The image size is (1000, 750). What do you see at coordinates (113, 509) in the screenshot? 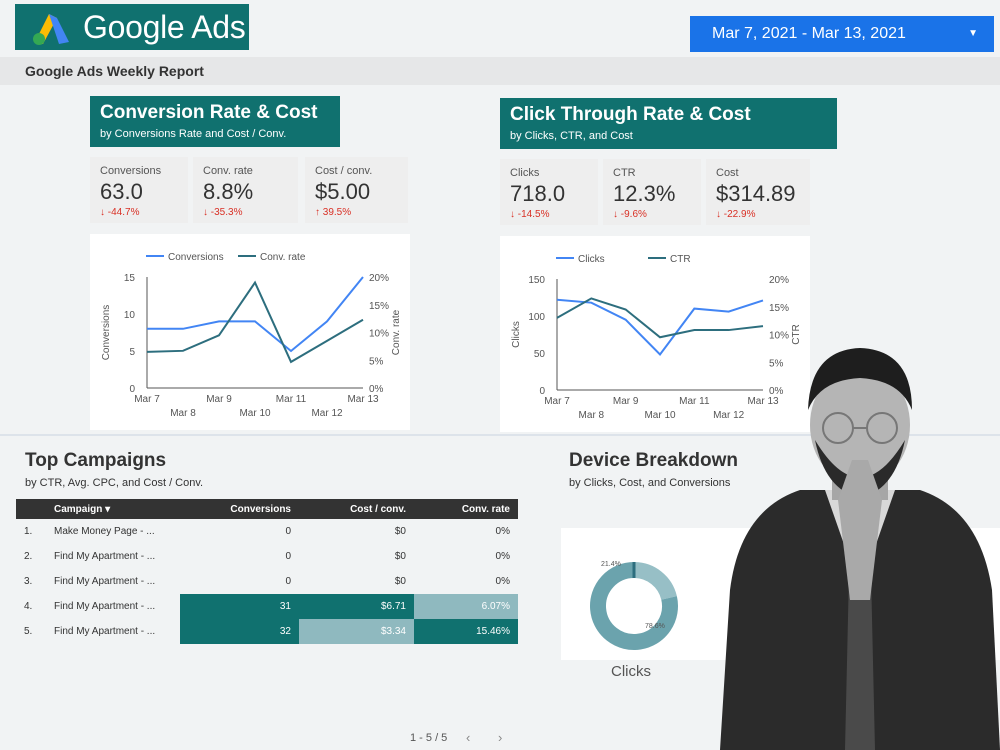
I see `col-campaign-header: Campaign ▾` at bounding box center [113, 509].